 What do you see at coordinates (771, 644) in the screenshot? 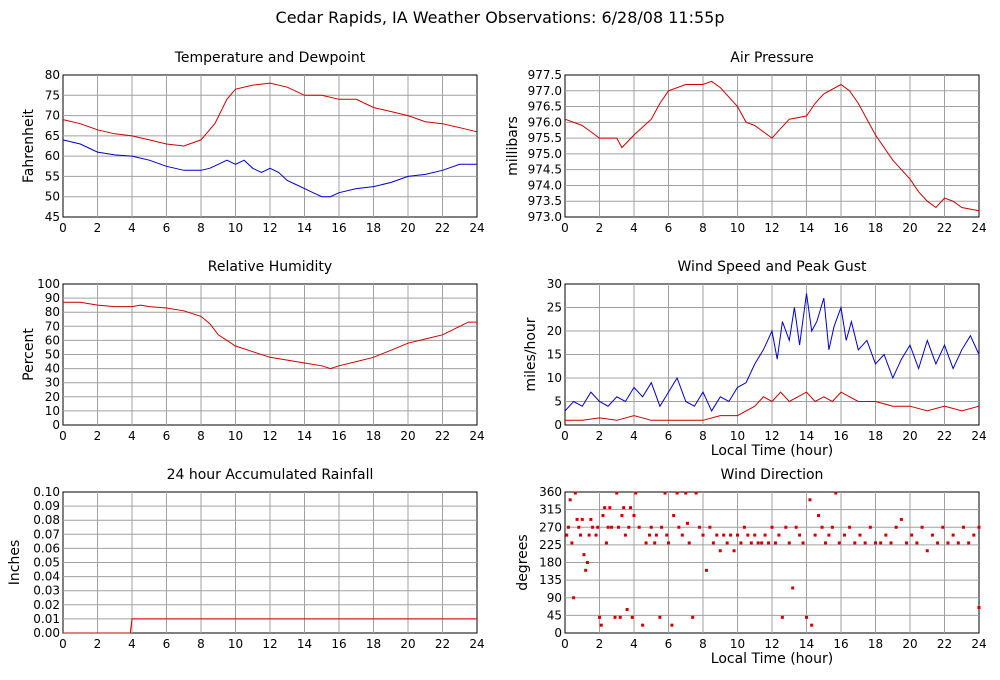
I see `winddir-xtick-label: 12` at bounding box center [771, 644].